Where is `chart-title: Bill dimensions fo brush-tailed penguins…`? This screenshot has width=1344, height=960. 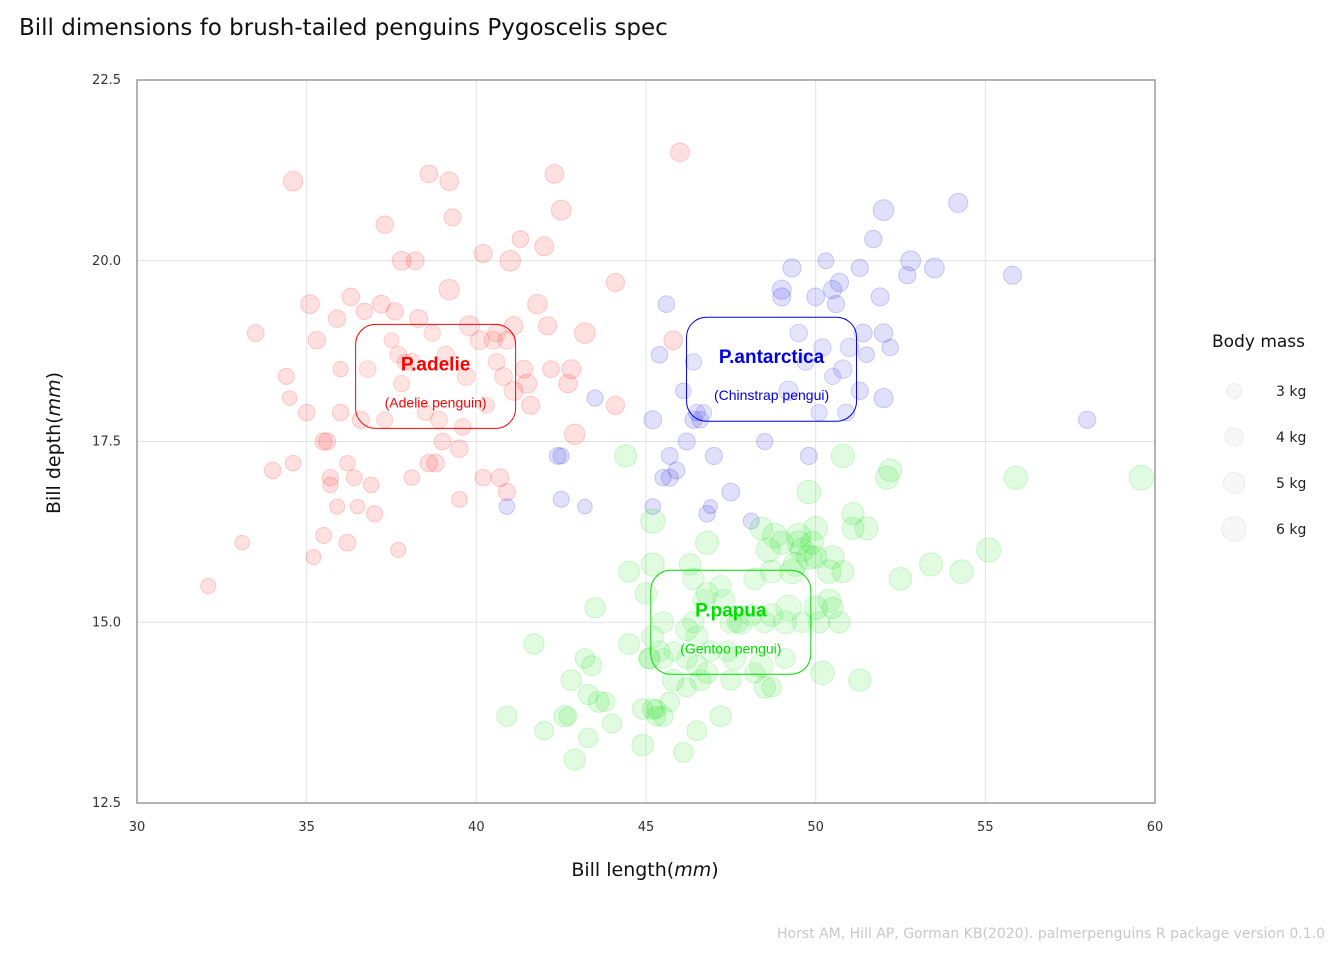
chart-title: Bill dimensions fo brush-tailed penguins… is located at coordinates (343, 28).